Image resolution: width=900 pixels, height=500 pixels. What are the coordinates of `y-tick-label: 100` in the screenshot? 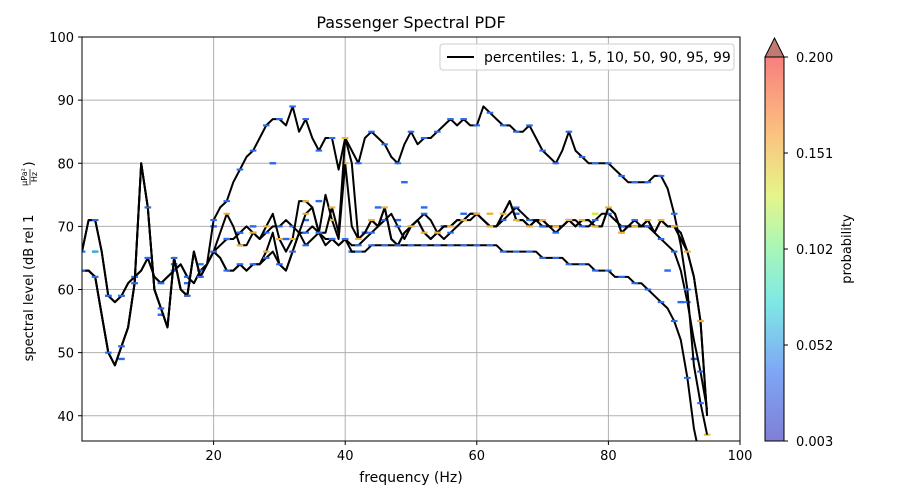 It's located at (61, 38).